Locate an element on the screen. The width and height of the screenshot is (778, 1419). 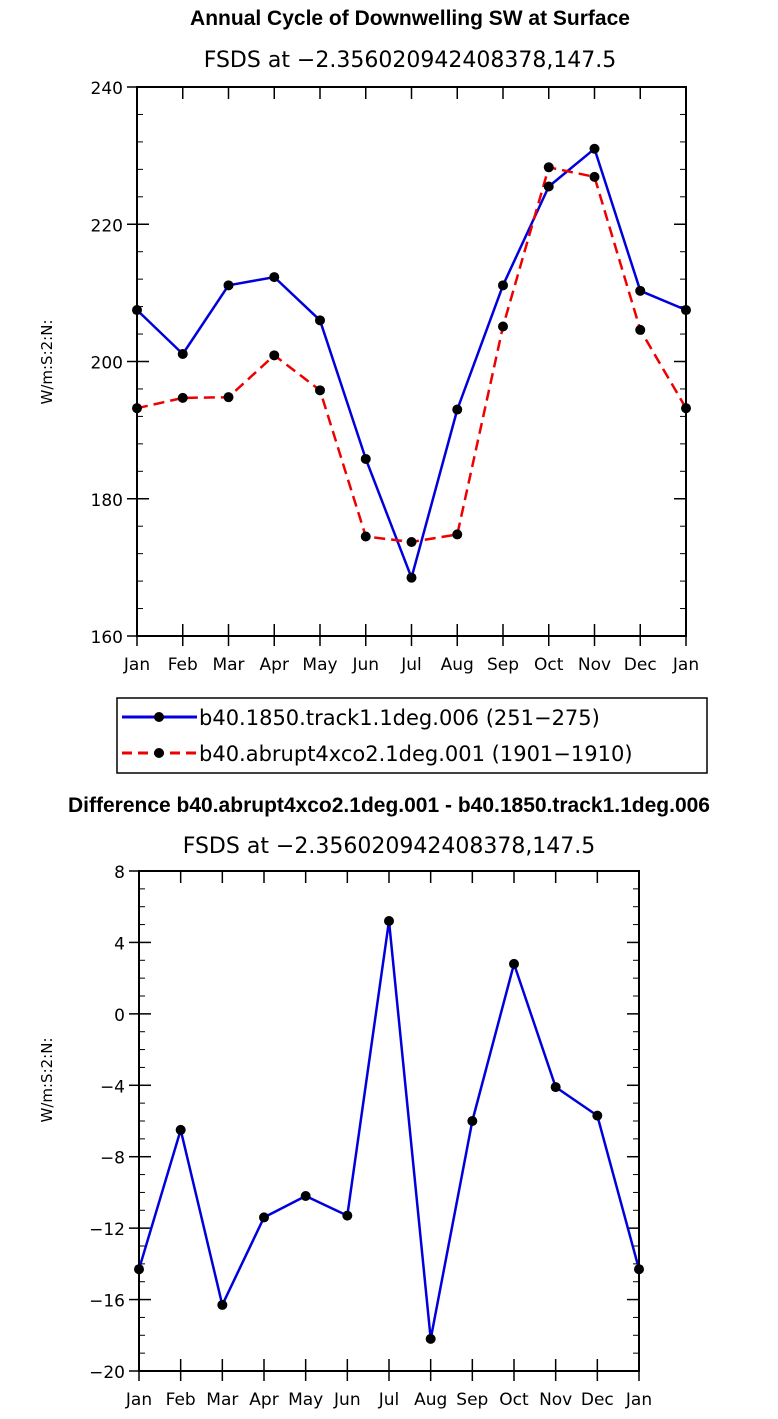
chart-top-y-tick-label-0: 160 is located at coordinates (107, 638).